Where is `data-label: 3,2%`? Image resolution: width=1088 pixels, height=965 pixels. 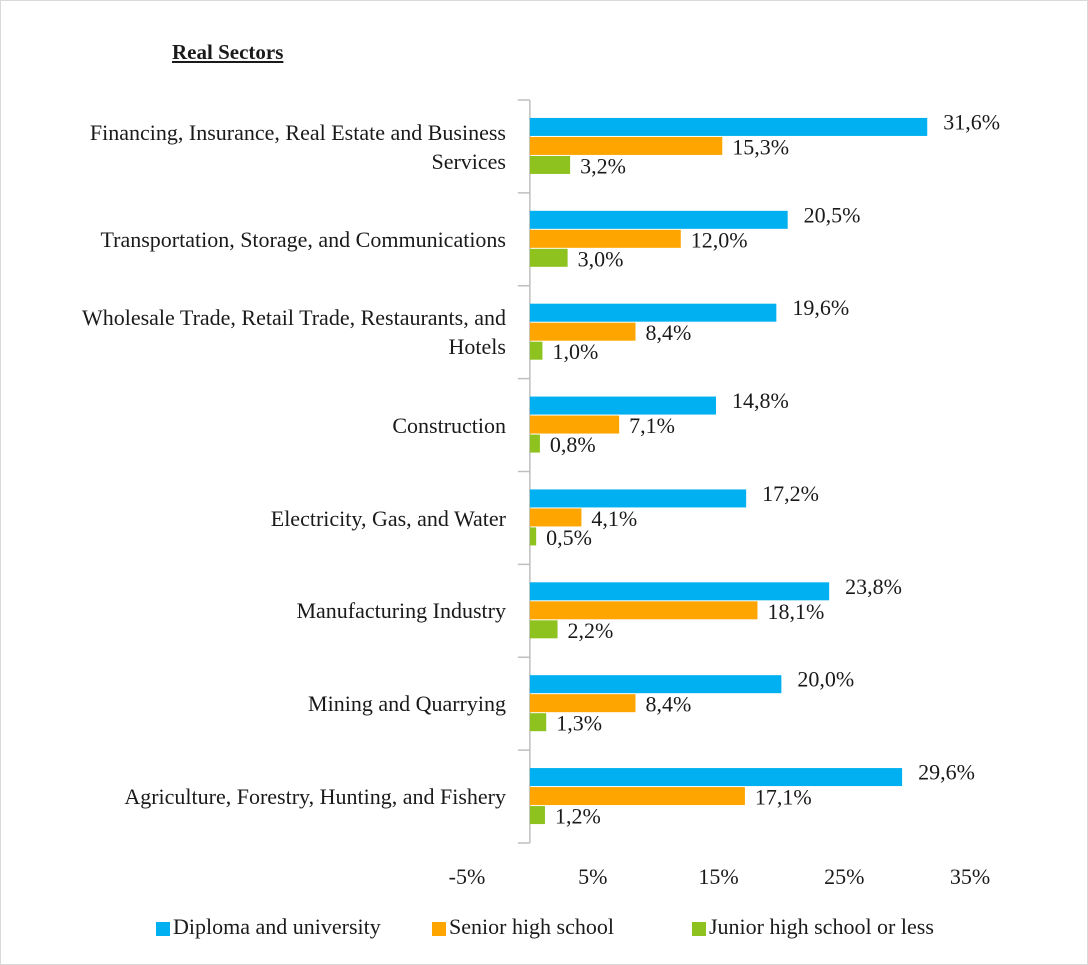 data-label: 3,2% is located at coordinates (603, 165).